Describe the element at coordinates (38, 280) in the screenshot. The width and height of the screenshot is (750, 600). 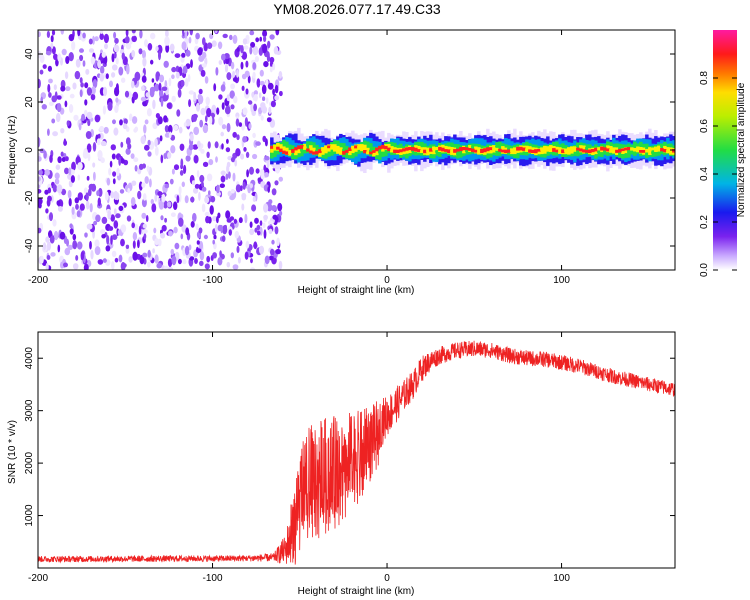
I see `x-tick-label: -200` at that location.